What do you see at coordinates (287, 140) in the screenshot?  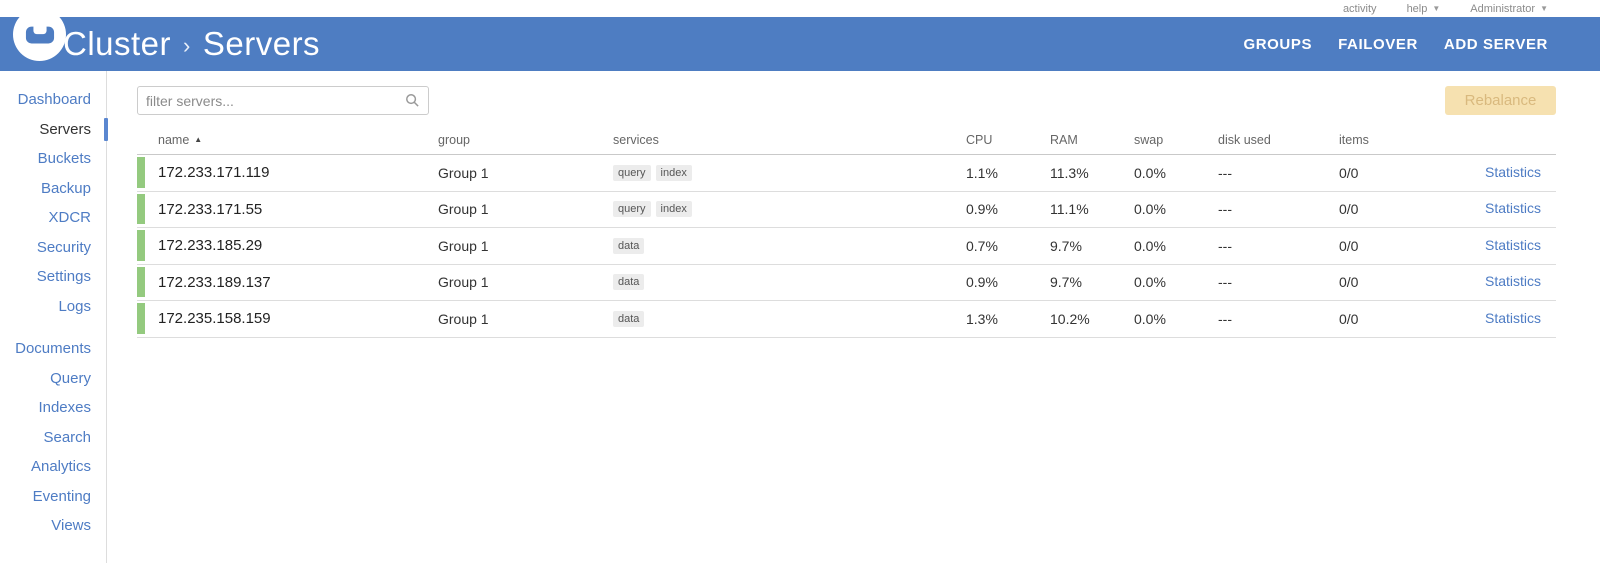 I see `column-header-name: name ▲` at bounding box center [287, 140].